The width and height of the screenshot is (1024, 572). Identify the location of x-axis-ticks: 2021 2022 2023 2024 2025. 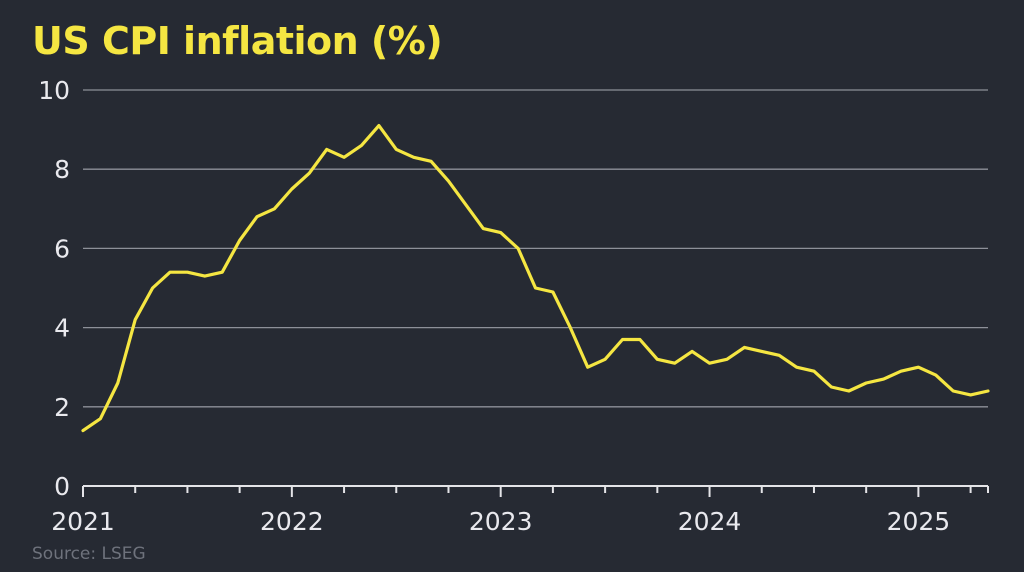
(520, 511).